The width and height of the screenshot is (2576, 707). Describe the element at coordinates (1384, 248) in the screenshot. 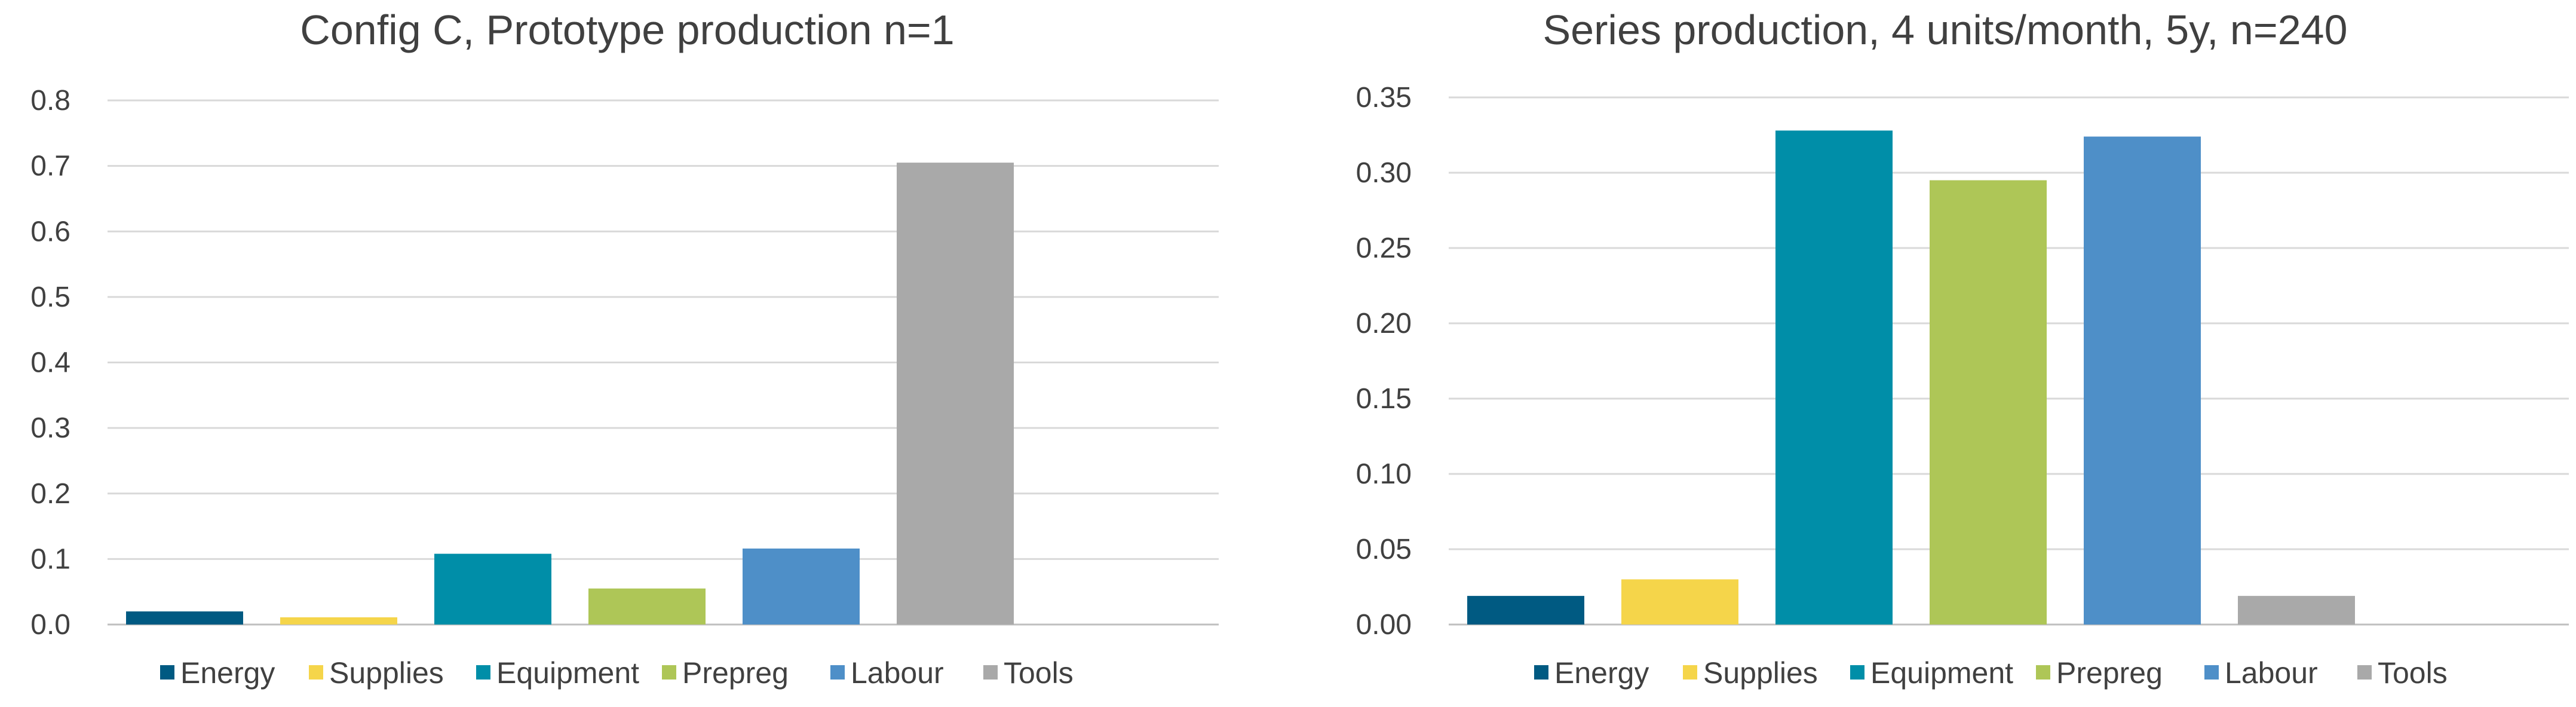

I see `y-tick-label: 0.25` at that location.